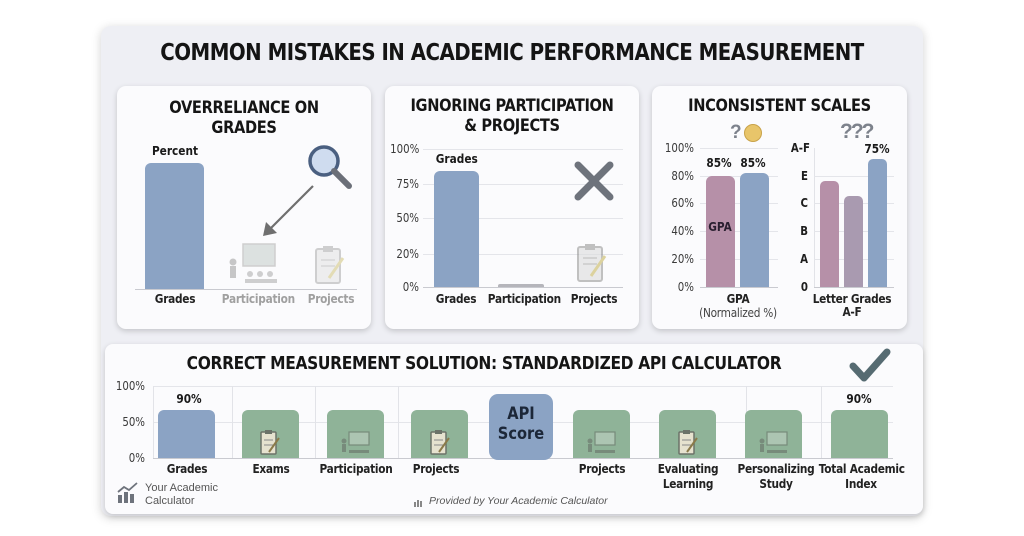  What do you see at coordinates (521, 414) in the screenshot?
I see `api-score-line1: API` at bounding box center [521, 414].